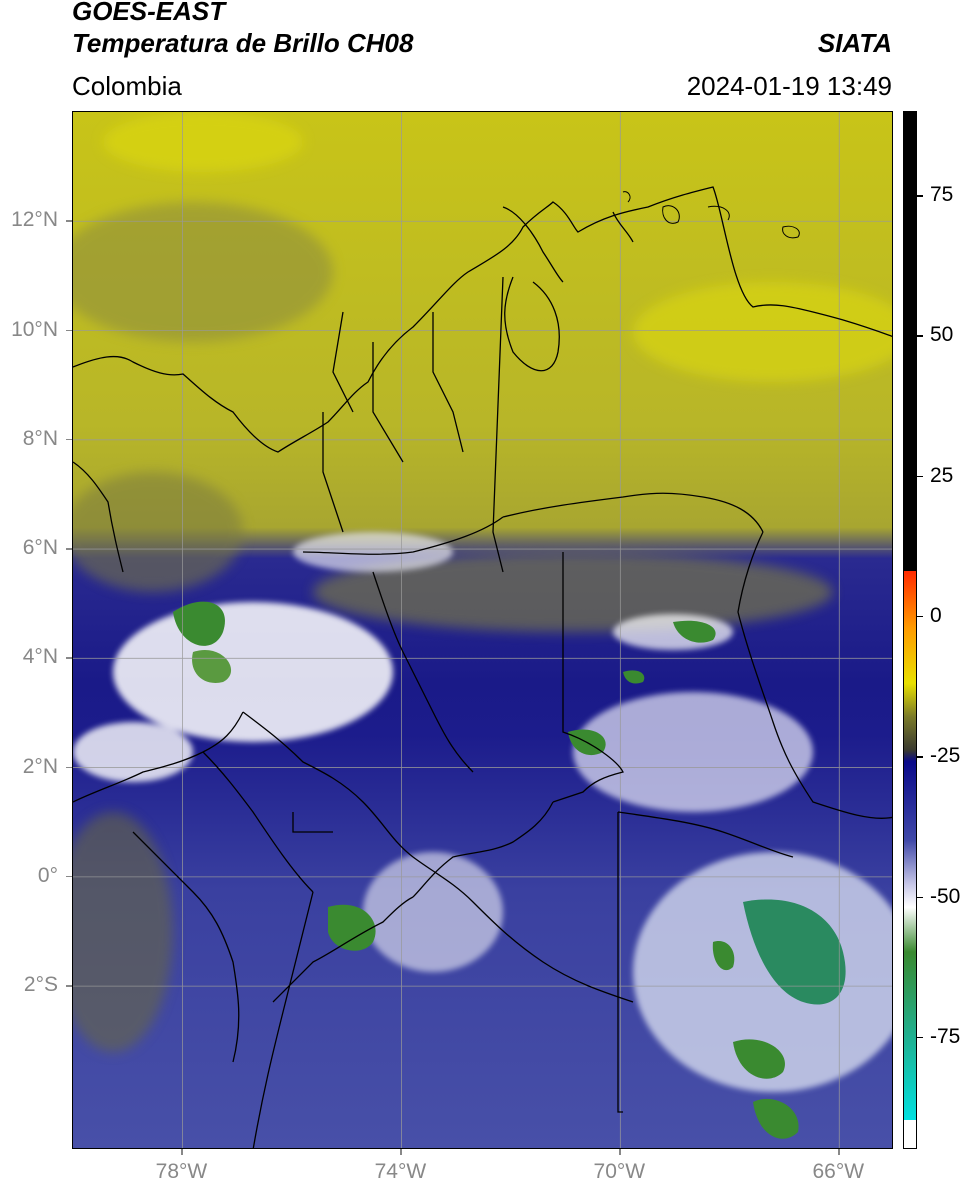 The width and height of the screenshot is (966, 1190). Describe the element at coordinates (34, 220) in the screenshot. I see `latitude-tick-label: 12°N` at that location.